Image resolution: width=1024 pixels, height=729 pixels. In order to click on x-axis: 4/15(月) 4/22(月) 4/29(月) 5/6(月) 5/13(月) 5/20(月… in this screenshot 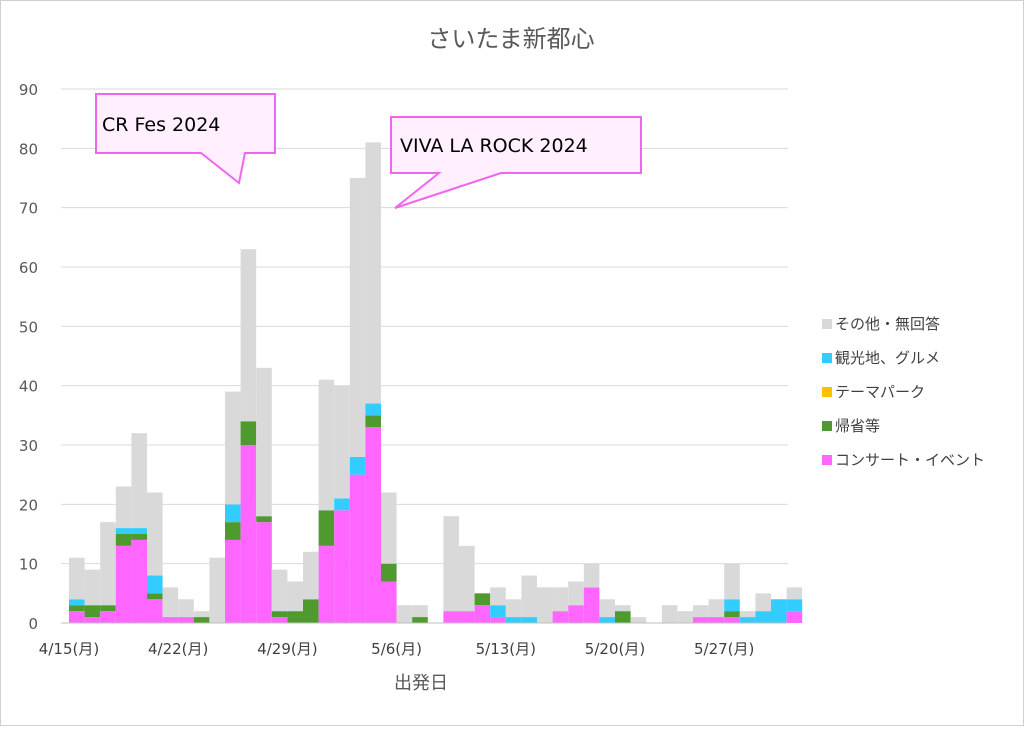, I will do `click(413, 640)`.